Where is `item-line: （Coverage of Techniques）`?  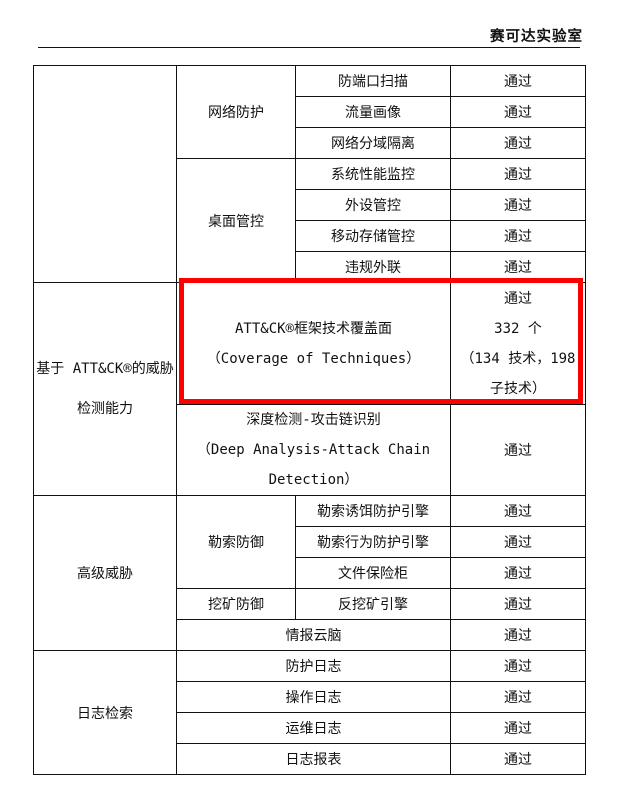
item-line: （Coverage of Techniques） is located at coordinates (313, 358).